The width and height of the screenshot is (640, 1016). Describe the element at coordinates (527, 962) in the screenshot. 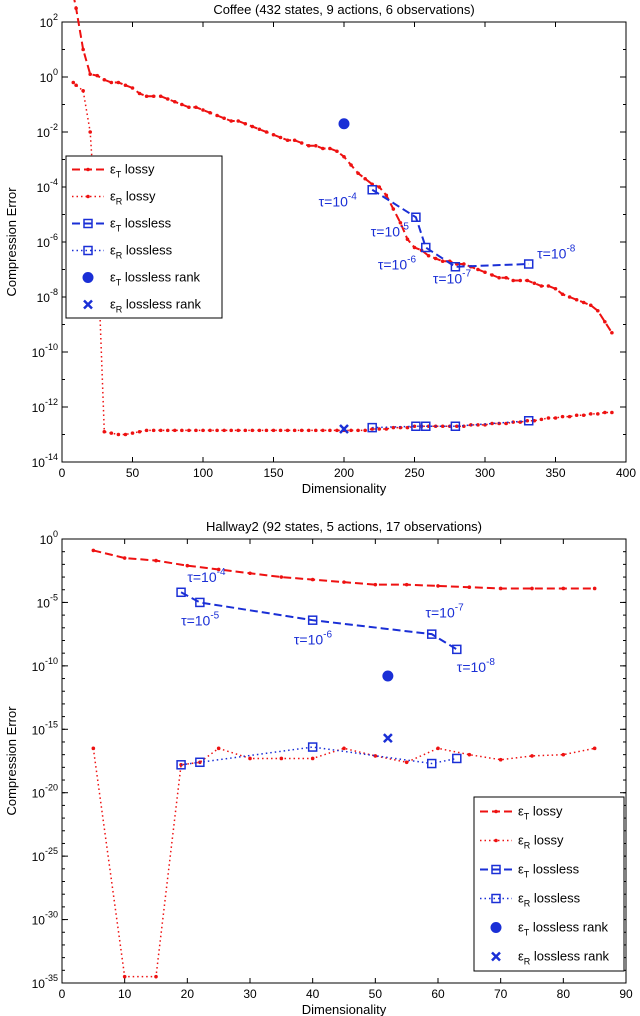

I see `legend-subscript: R` at that location.